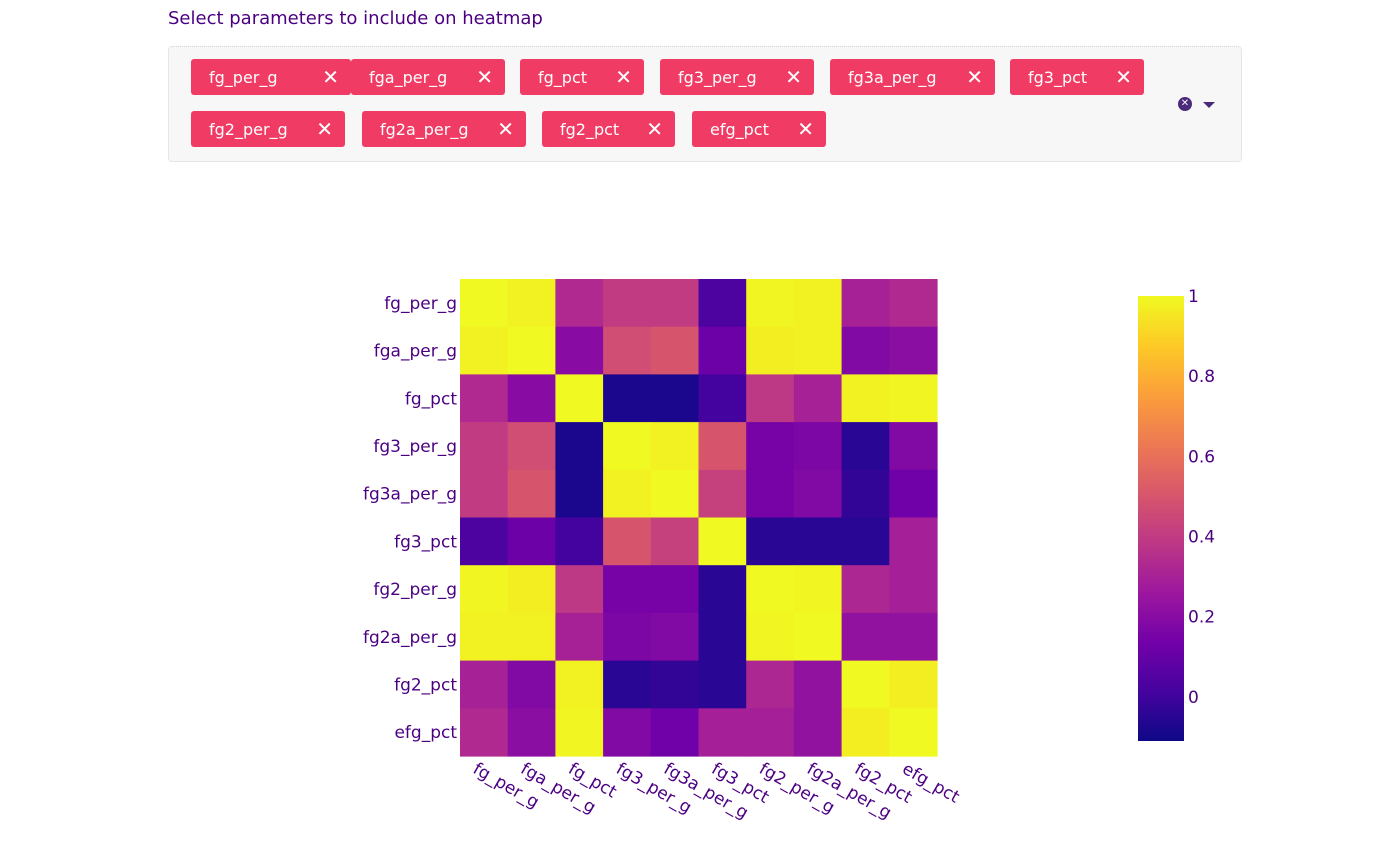 The image size is (1400, 851). What do you see at coordinates (818, 732) in the screenshot?
I see `heatmap-cell-efg-pct-fg2a-per-g` at bounding box center [818, 732].